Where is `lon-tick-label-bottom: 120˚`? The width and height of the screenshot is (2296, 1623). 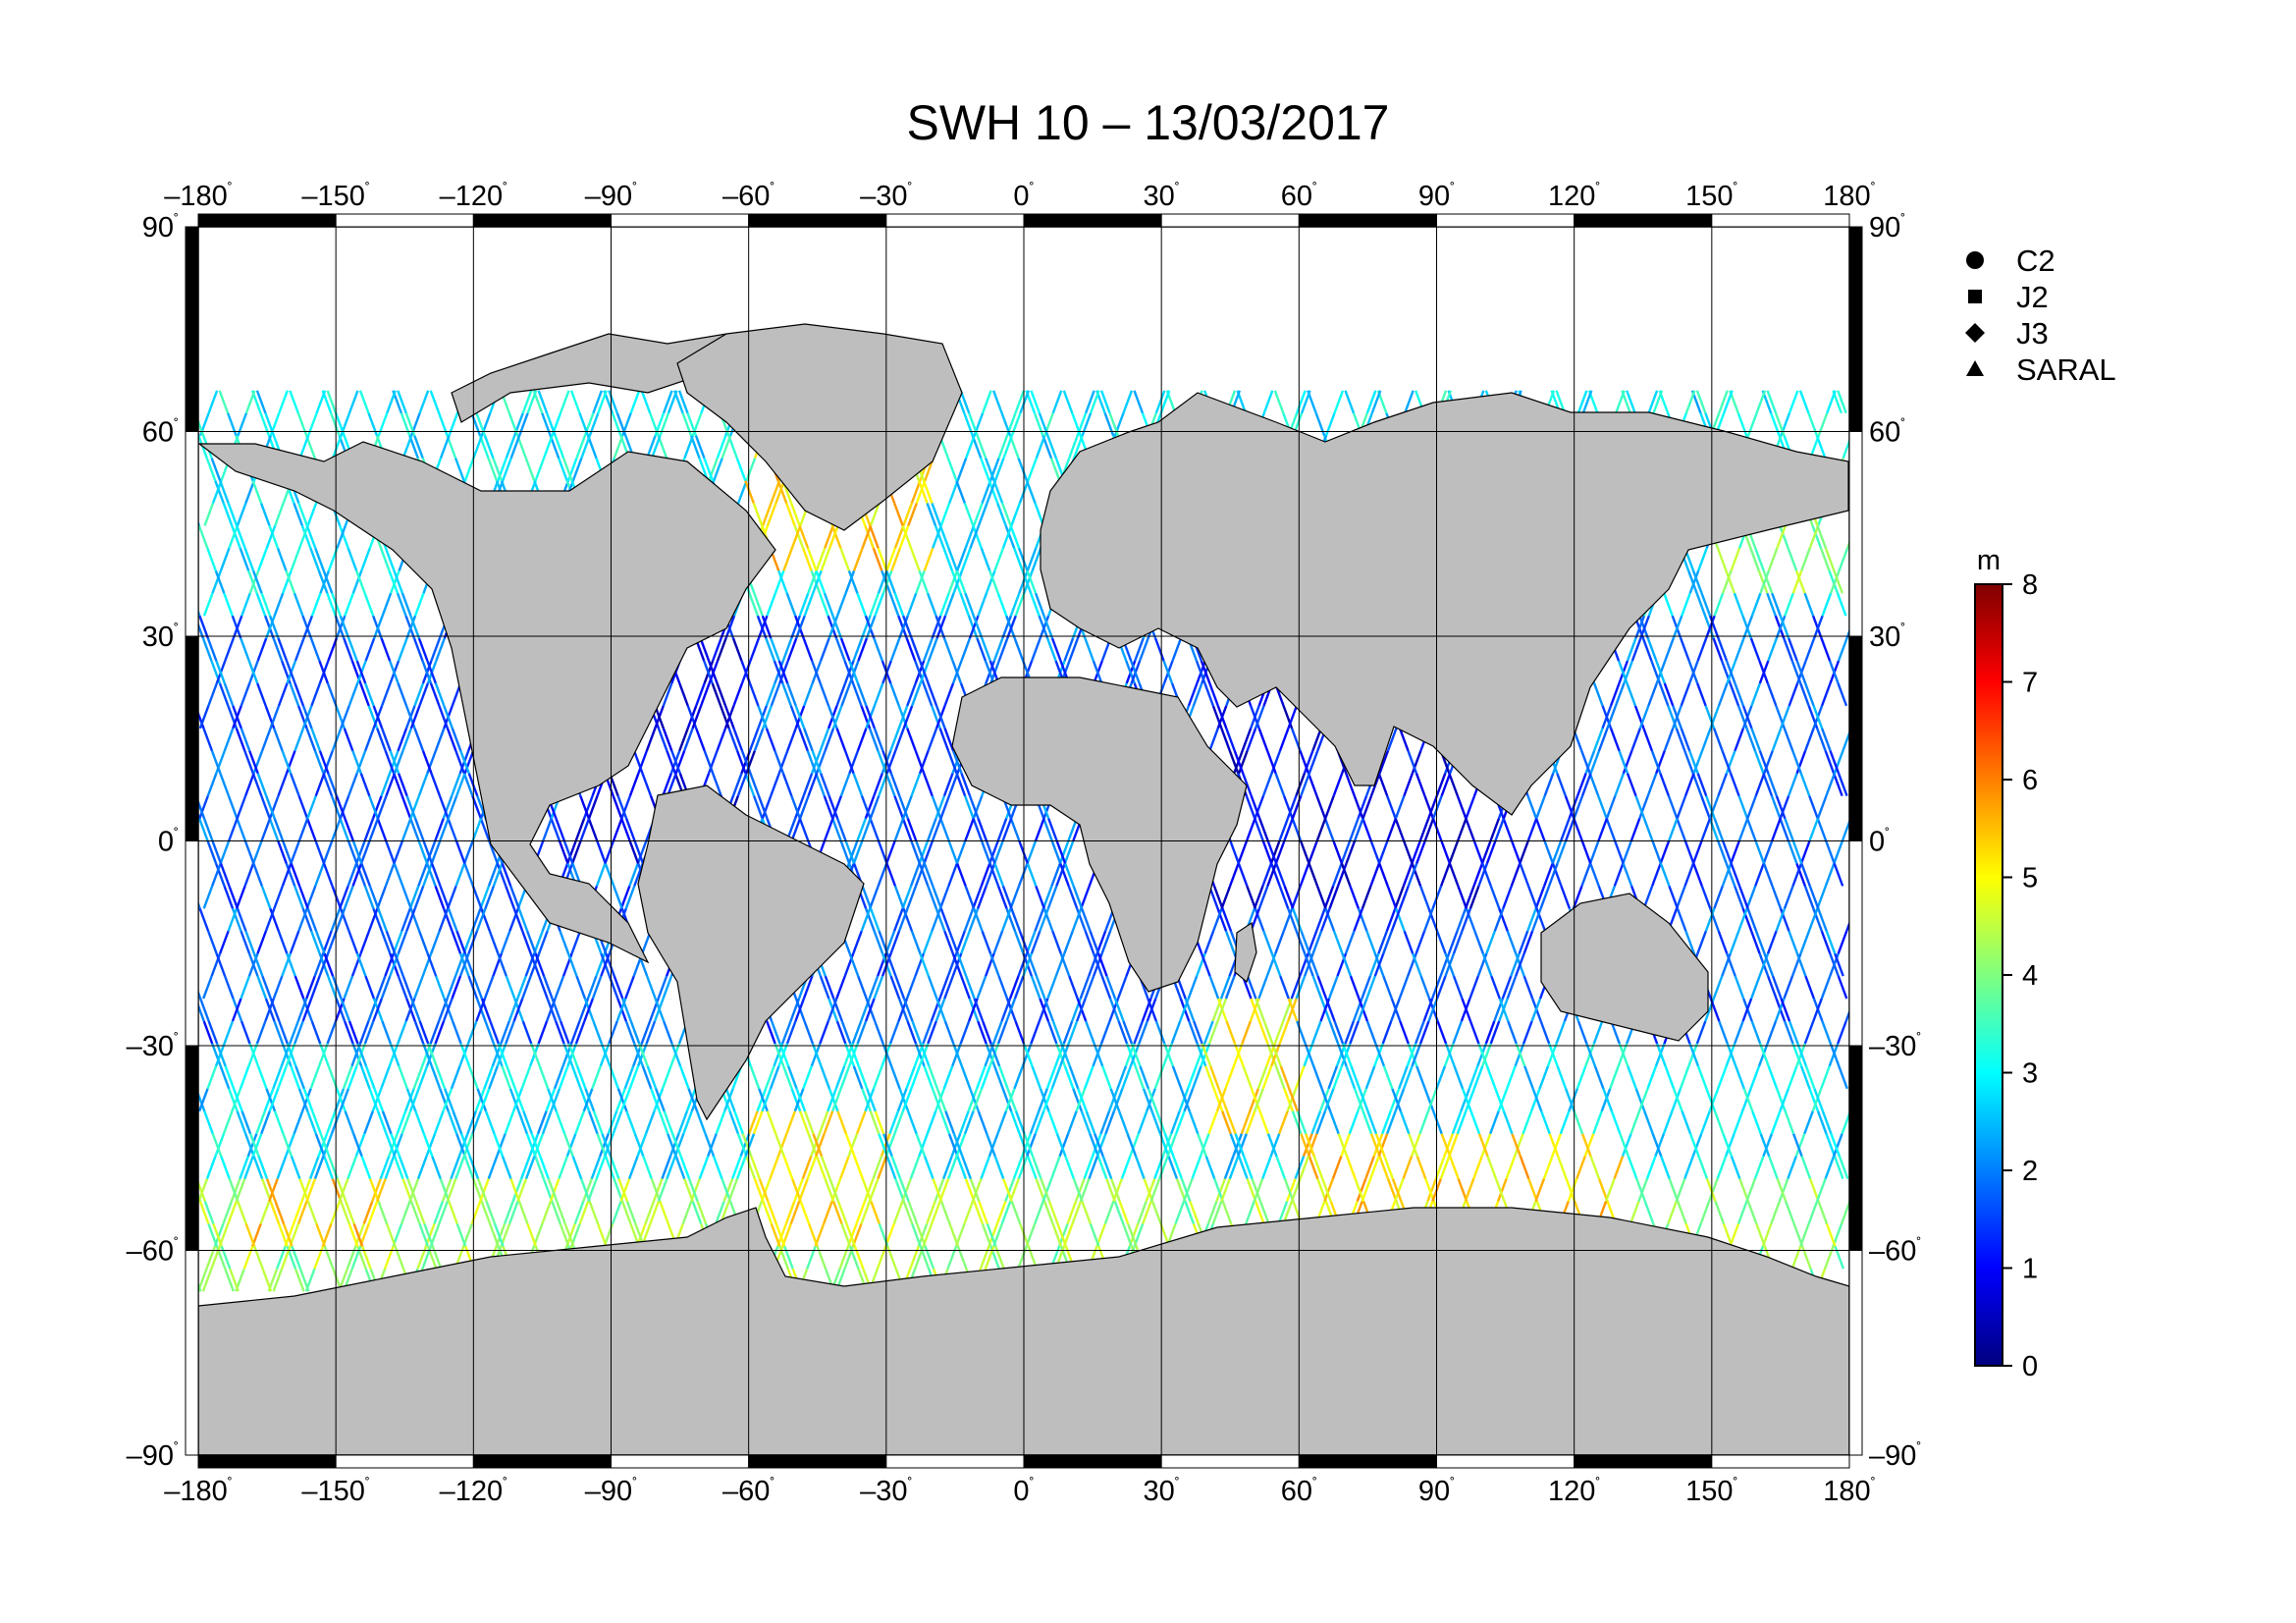 lon-tick-label-bottom: 120˚ is located at coordinates (1574, 1491).